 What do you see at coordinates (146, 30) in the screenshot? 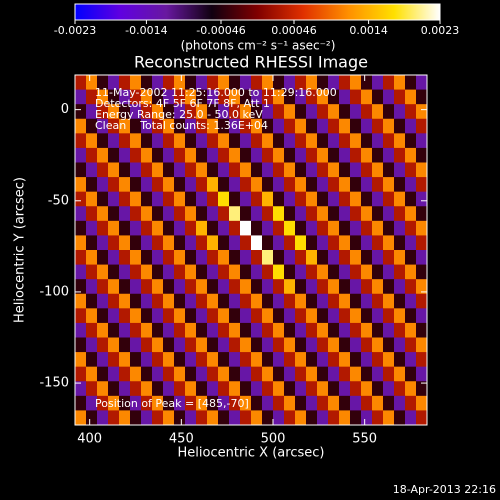
I see `colorbar-tick-label: -0.0014` at bounding box center [146, 30].